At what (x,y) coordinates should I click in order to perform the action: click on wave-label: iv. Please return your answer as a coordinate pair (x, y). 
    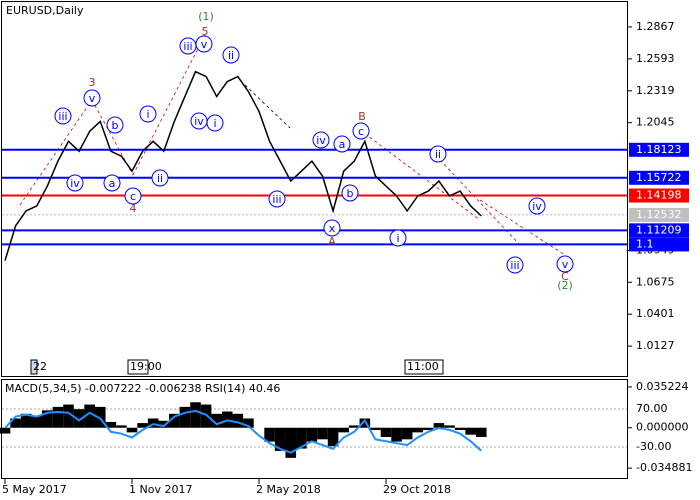
    Looking at the image, I should click on (75, 183).